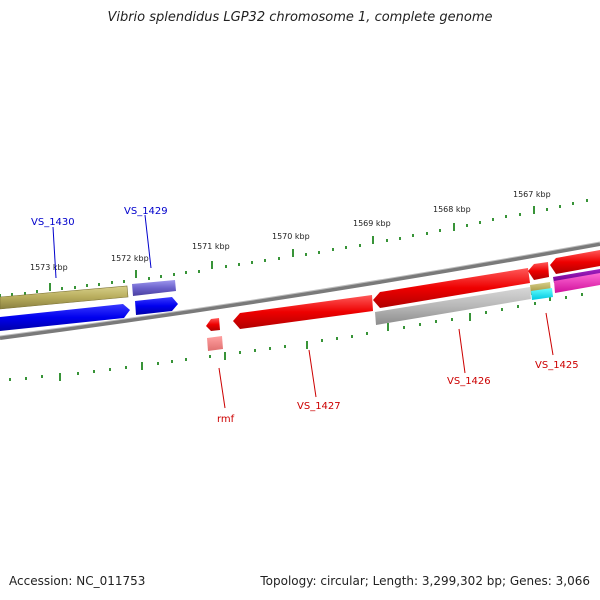 This screenshot has height=600, width=600. I want to click on gene-vs1429-cog-box, so click(154, 288).